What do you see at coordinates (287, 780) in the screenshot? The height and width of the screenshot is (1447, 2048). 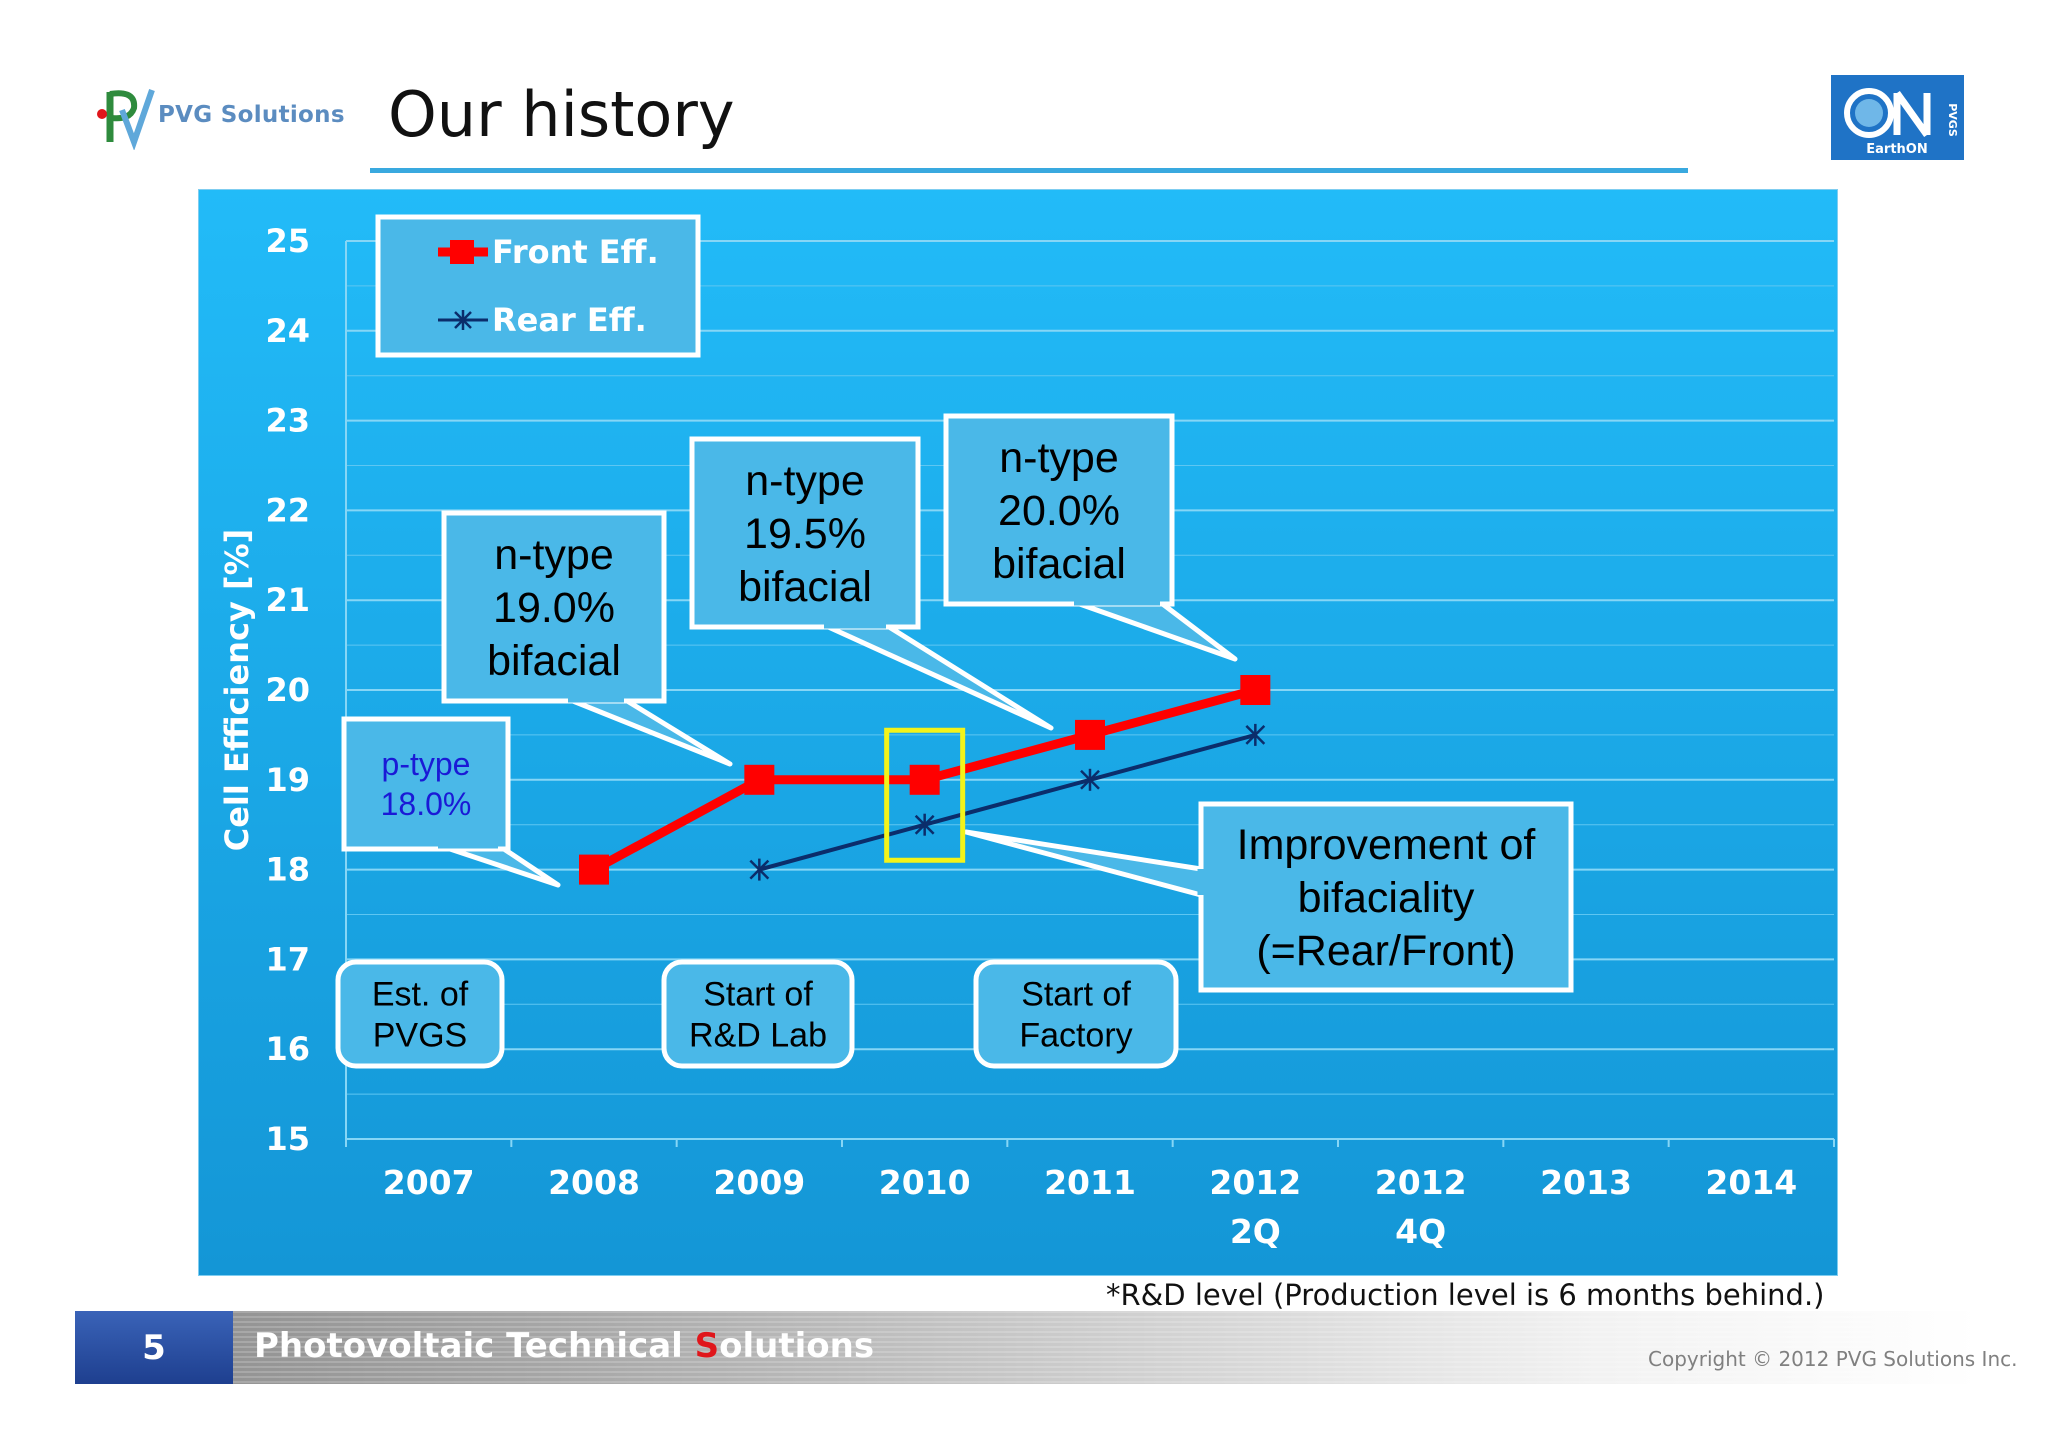 I see `y-tick-label: 19` at bounding box center [287, 780].